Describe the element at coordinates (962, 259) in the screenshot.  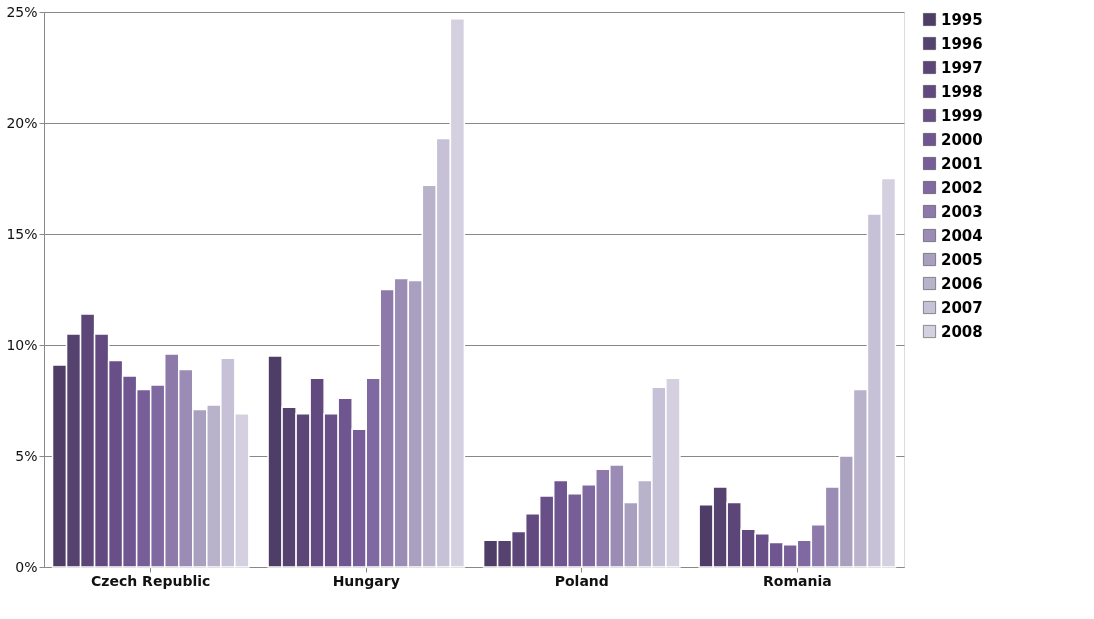
I see `legend-label: 2005` at that location.